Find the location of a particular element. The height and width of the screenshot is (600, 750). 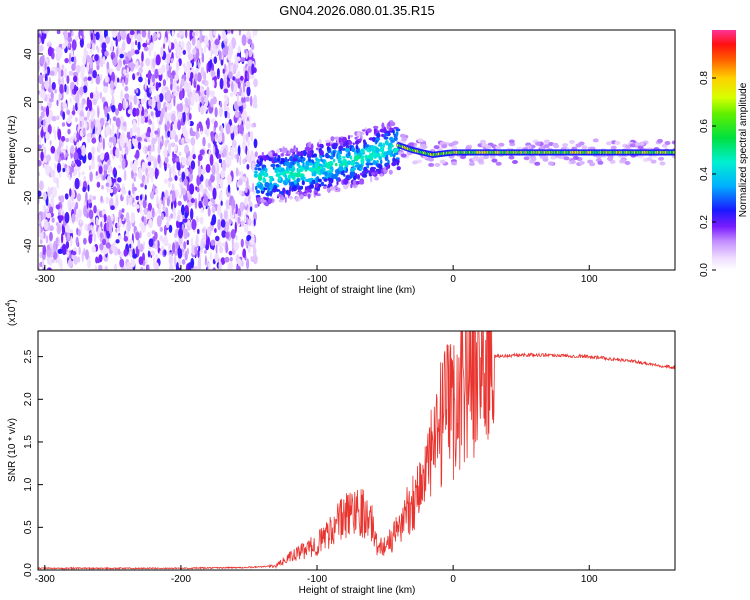

x-tick-label: -100 is located at coordinates (317, 279).